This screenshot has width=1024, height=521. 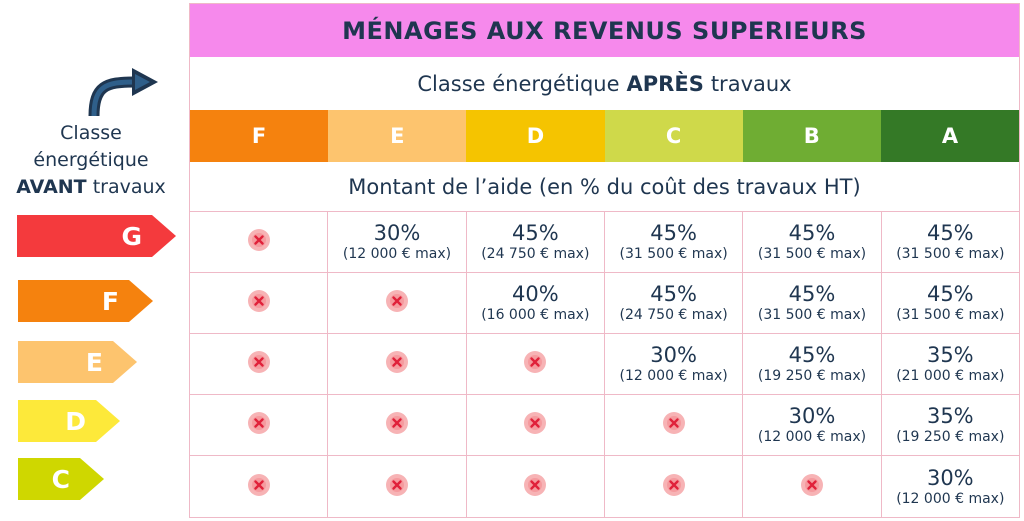 What do you see at coordinates (535, 136) in the screenshot?
I see `after-class-d: D` at bounding box center [535, 136].